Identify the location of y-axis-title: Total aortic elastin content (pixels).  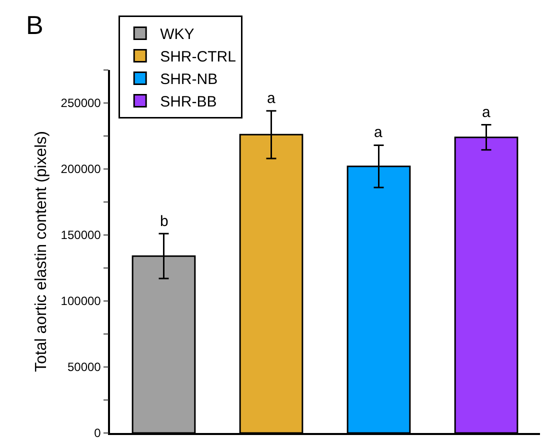
(41, 251).